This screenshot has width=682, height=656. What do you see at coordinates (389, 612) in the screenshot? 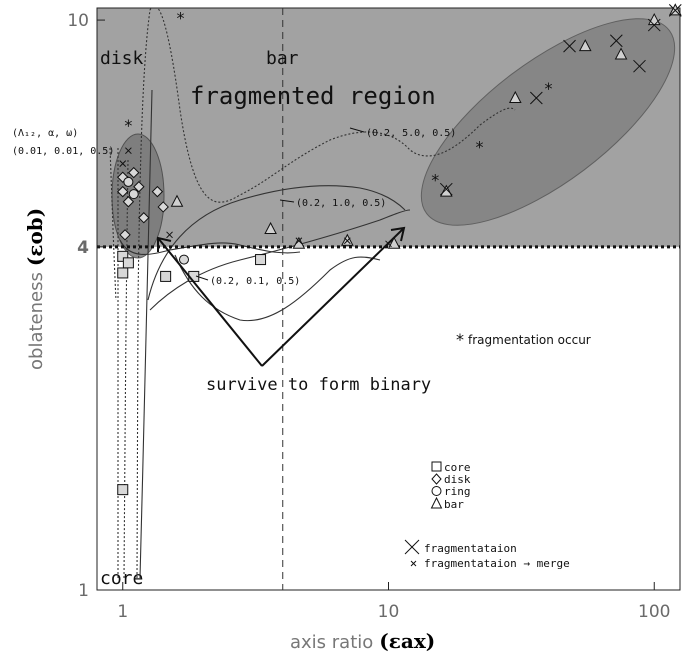
I see `x-tick-label: 10` at bounding box center [389, 612].